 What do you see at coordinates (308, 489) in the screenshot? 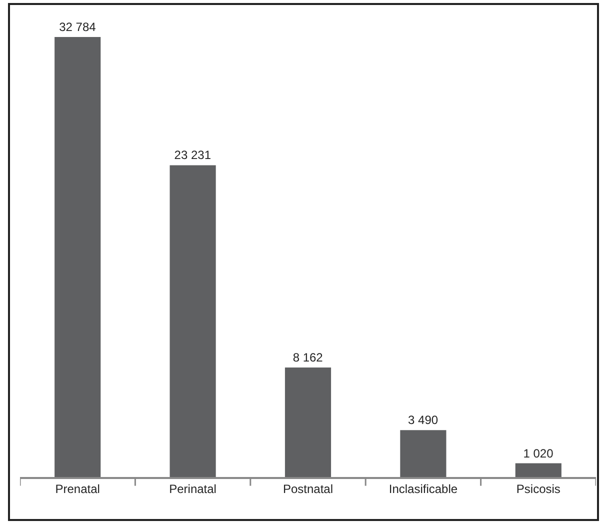
I see `x-tick-label: Postnatal` at bounding box center [308, 489].